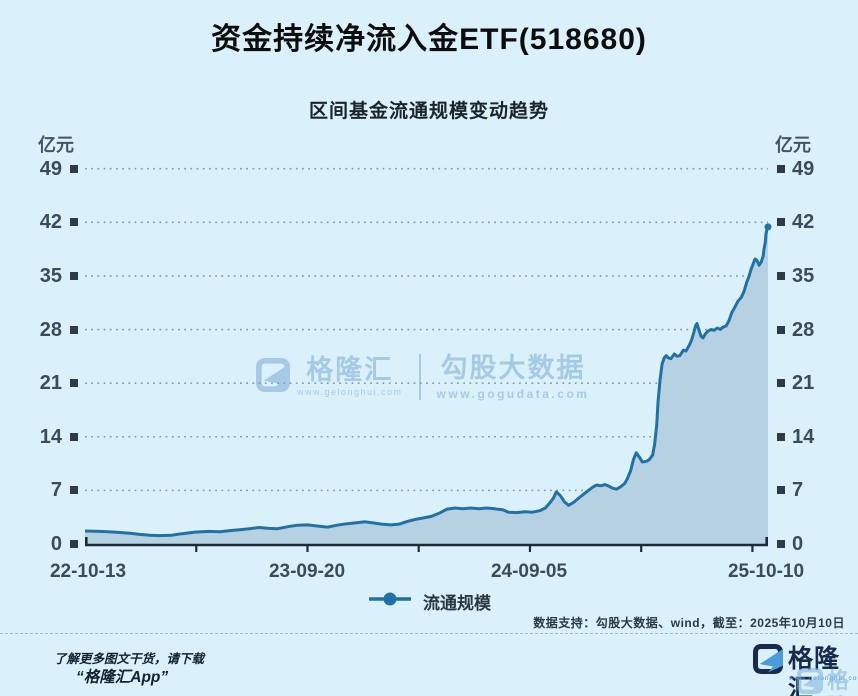  What do you see at coordinates (803, 383) in the screenshot?
I see `y-axis-label-right: 21` at bounding box center [803, 383].